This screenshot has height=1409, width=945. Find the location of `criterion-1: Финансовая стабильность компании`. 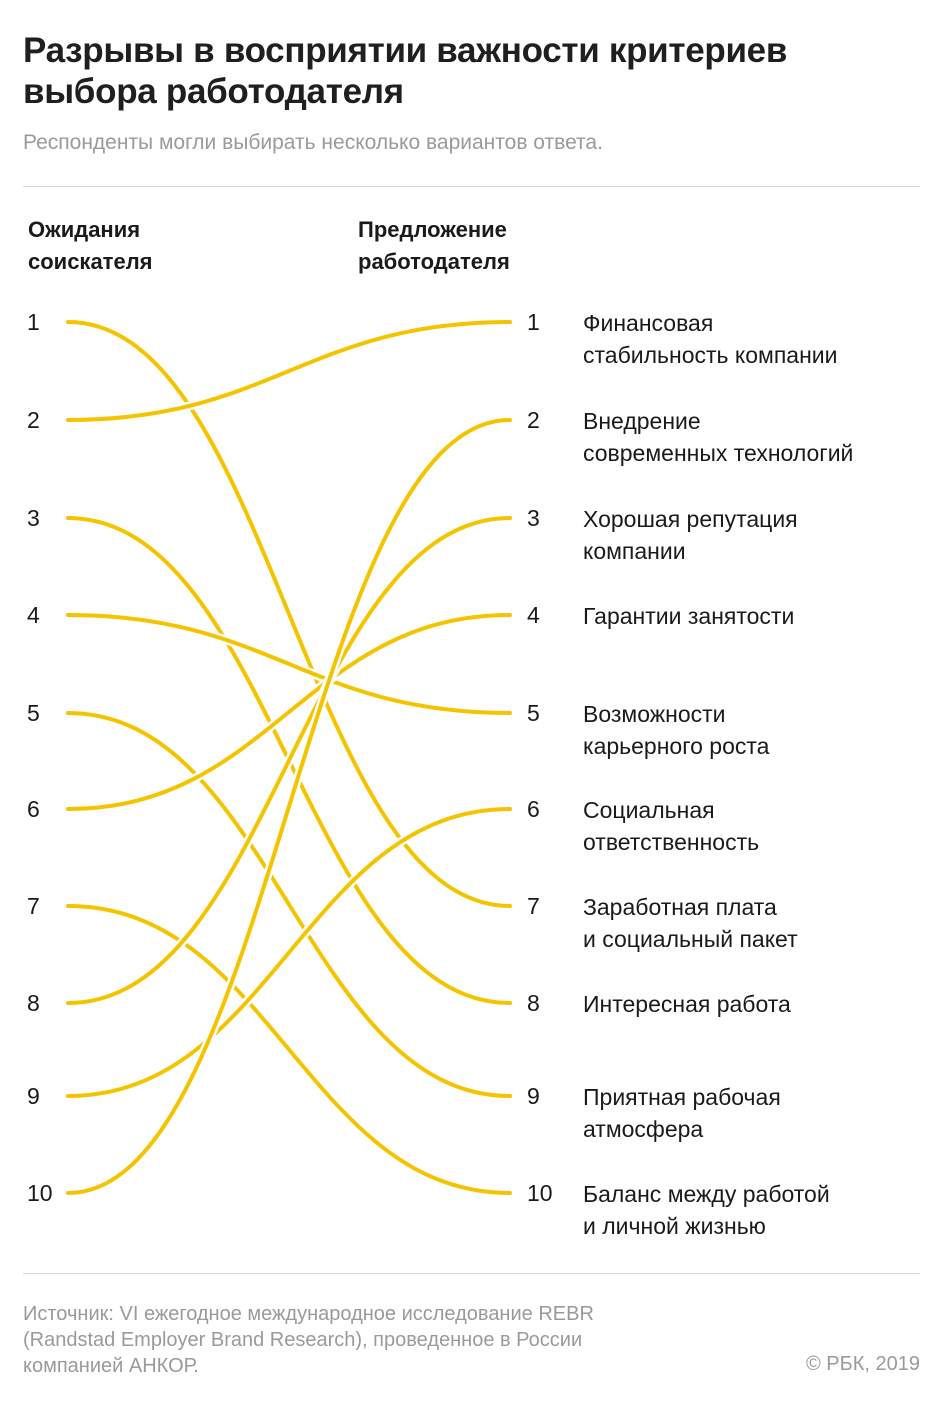

criterion-1: Финансовая стабильность компании is located at coordinates (710, 339).